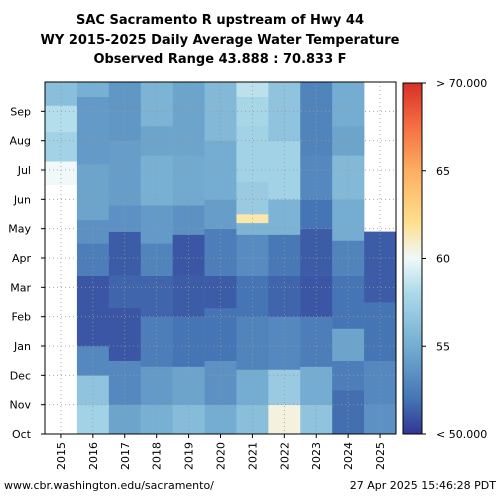 The width and height of the screenshot is (500, 500). I want to click on heatmap-column-2018, so click(156, 258).